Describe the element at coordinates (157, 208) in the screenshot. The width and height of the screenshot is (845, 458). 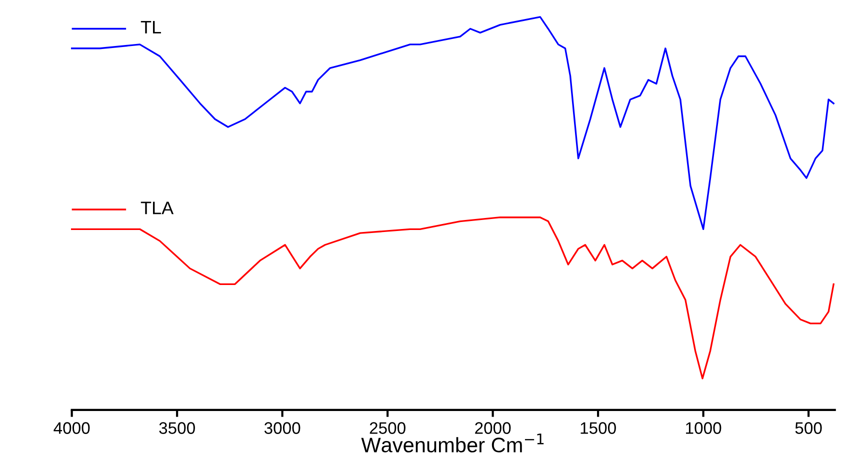
I see `legend-label: TLA` at that location.